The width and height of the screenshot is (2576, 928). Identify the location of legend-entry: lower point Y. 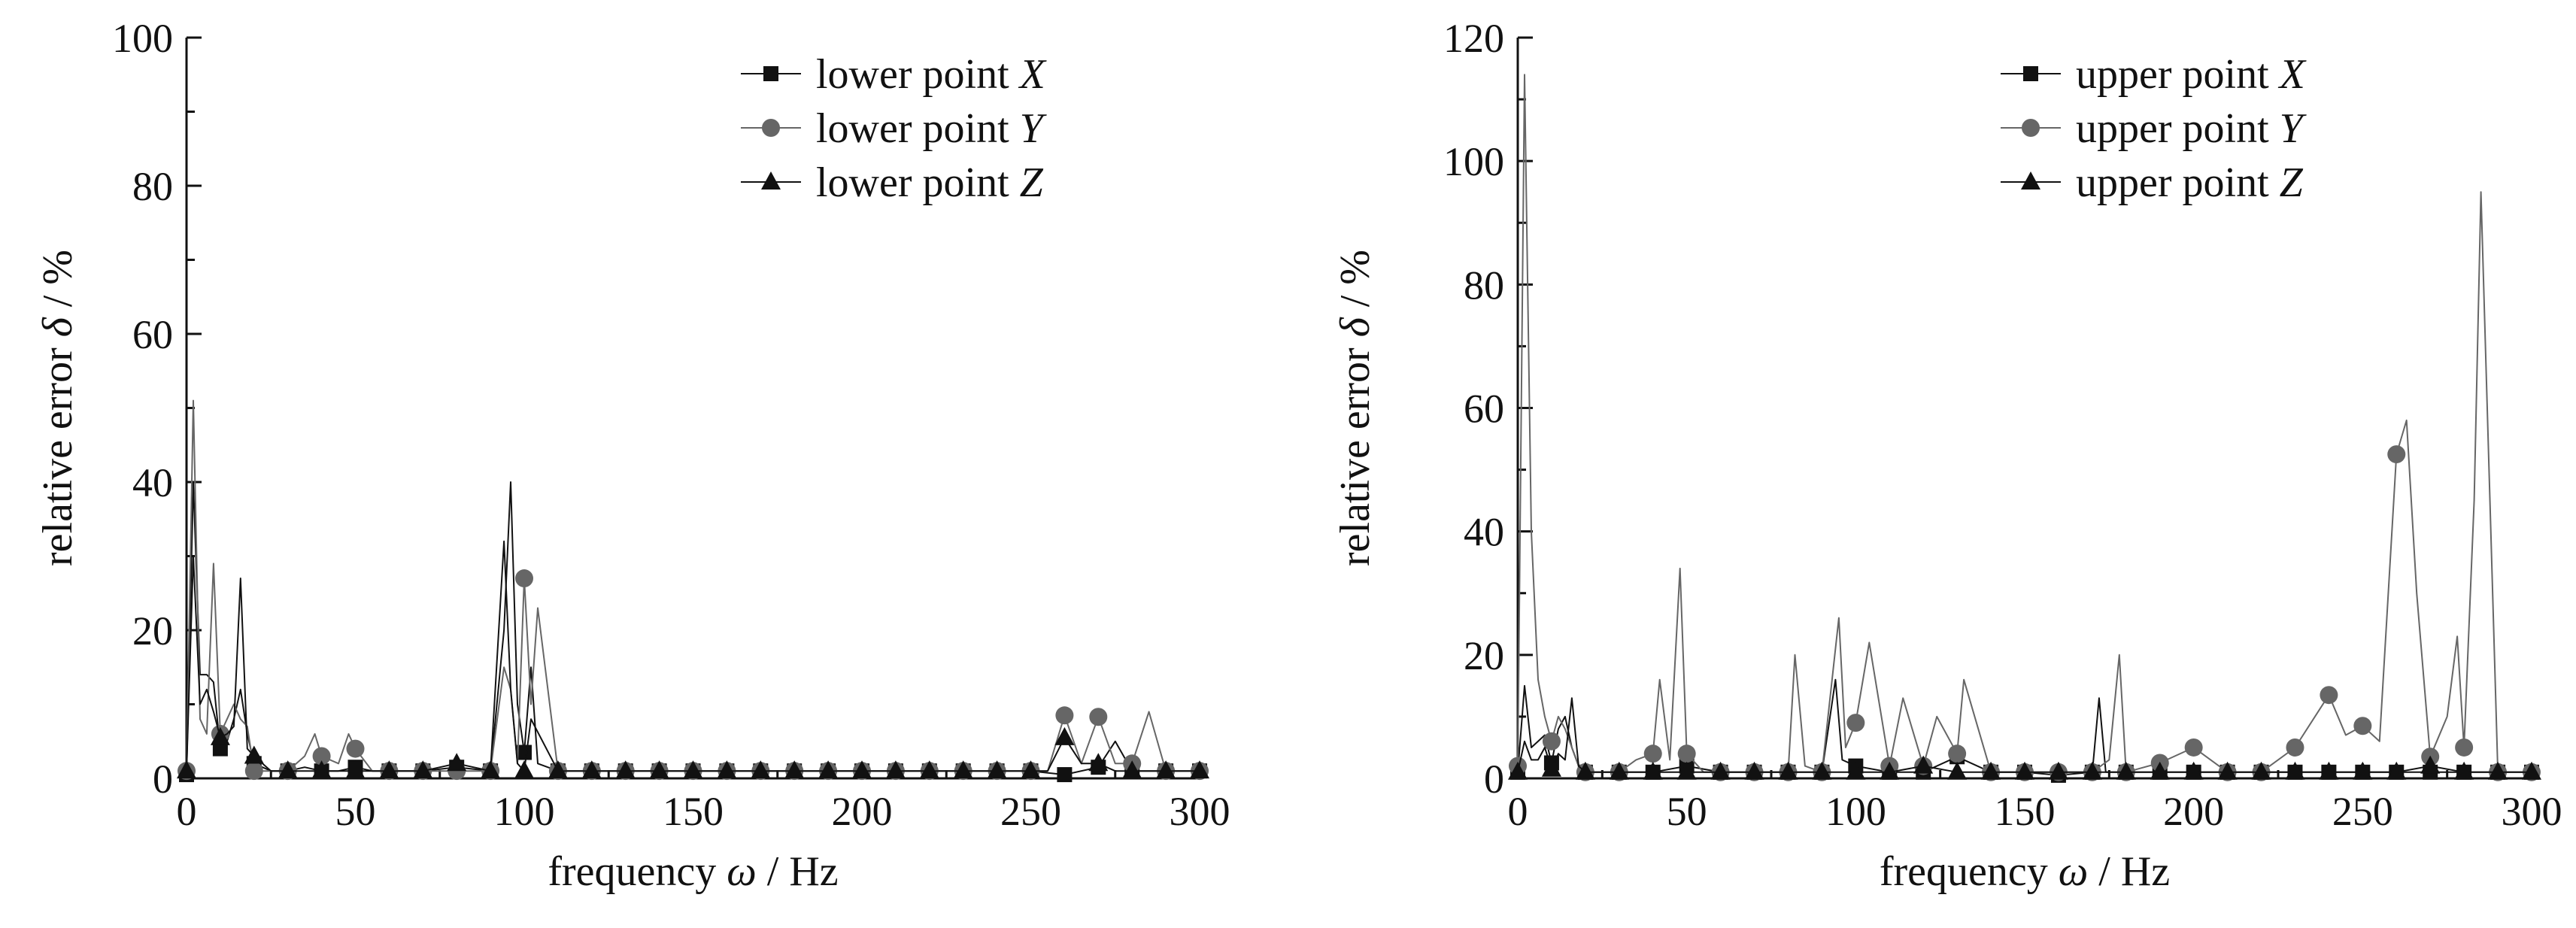
(932, 128).